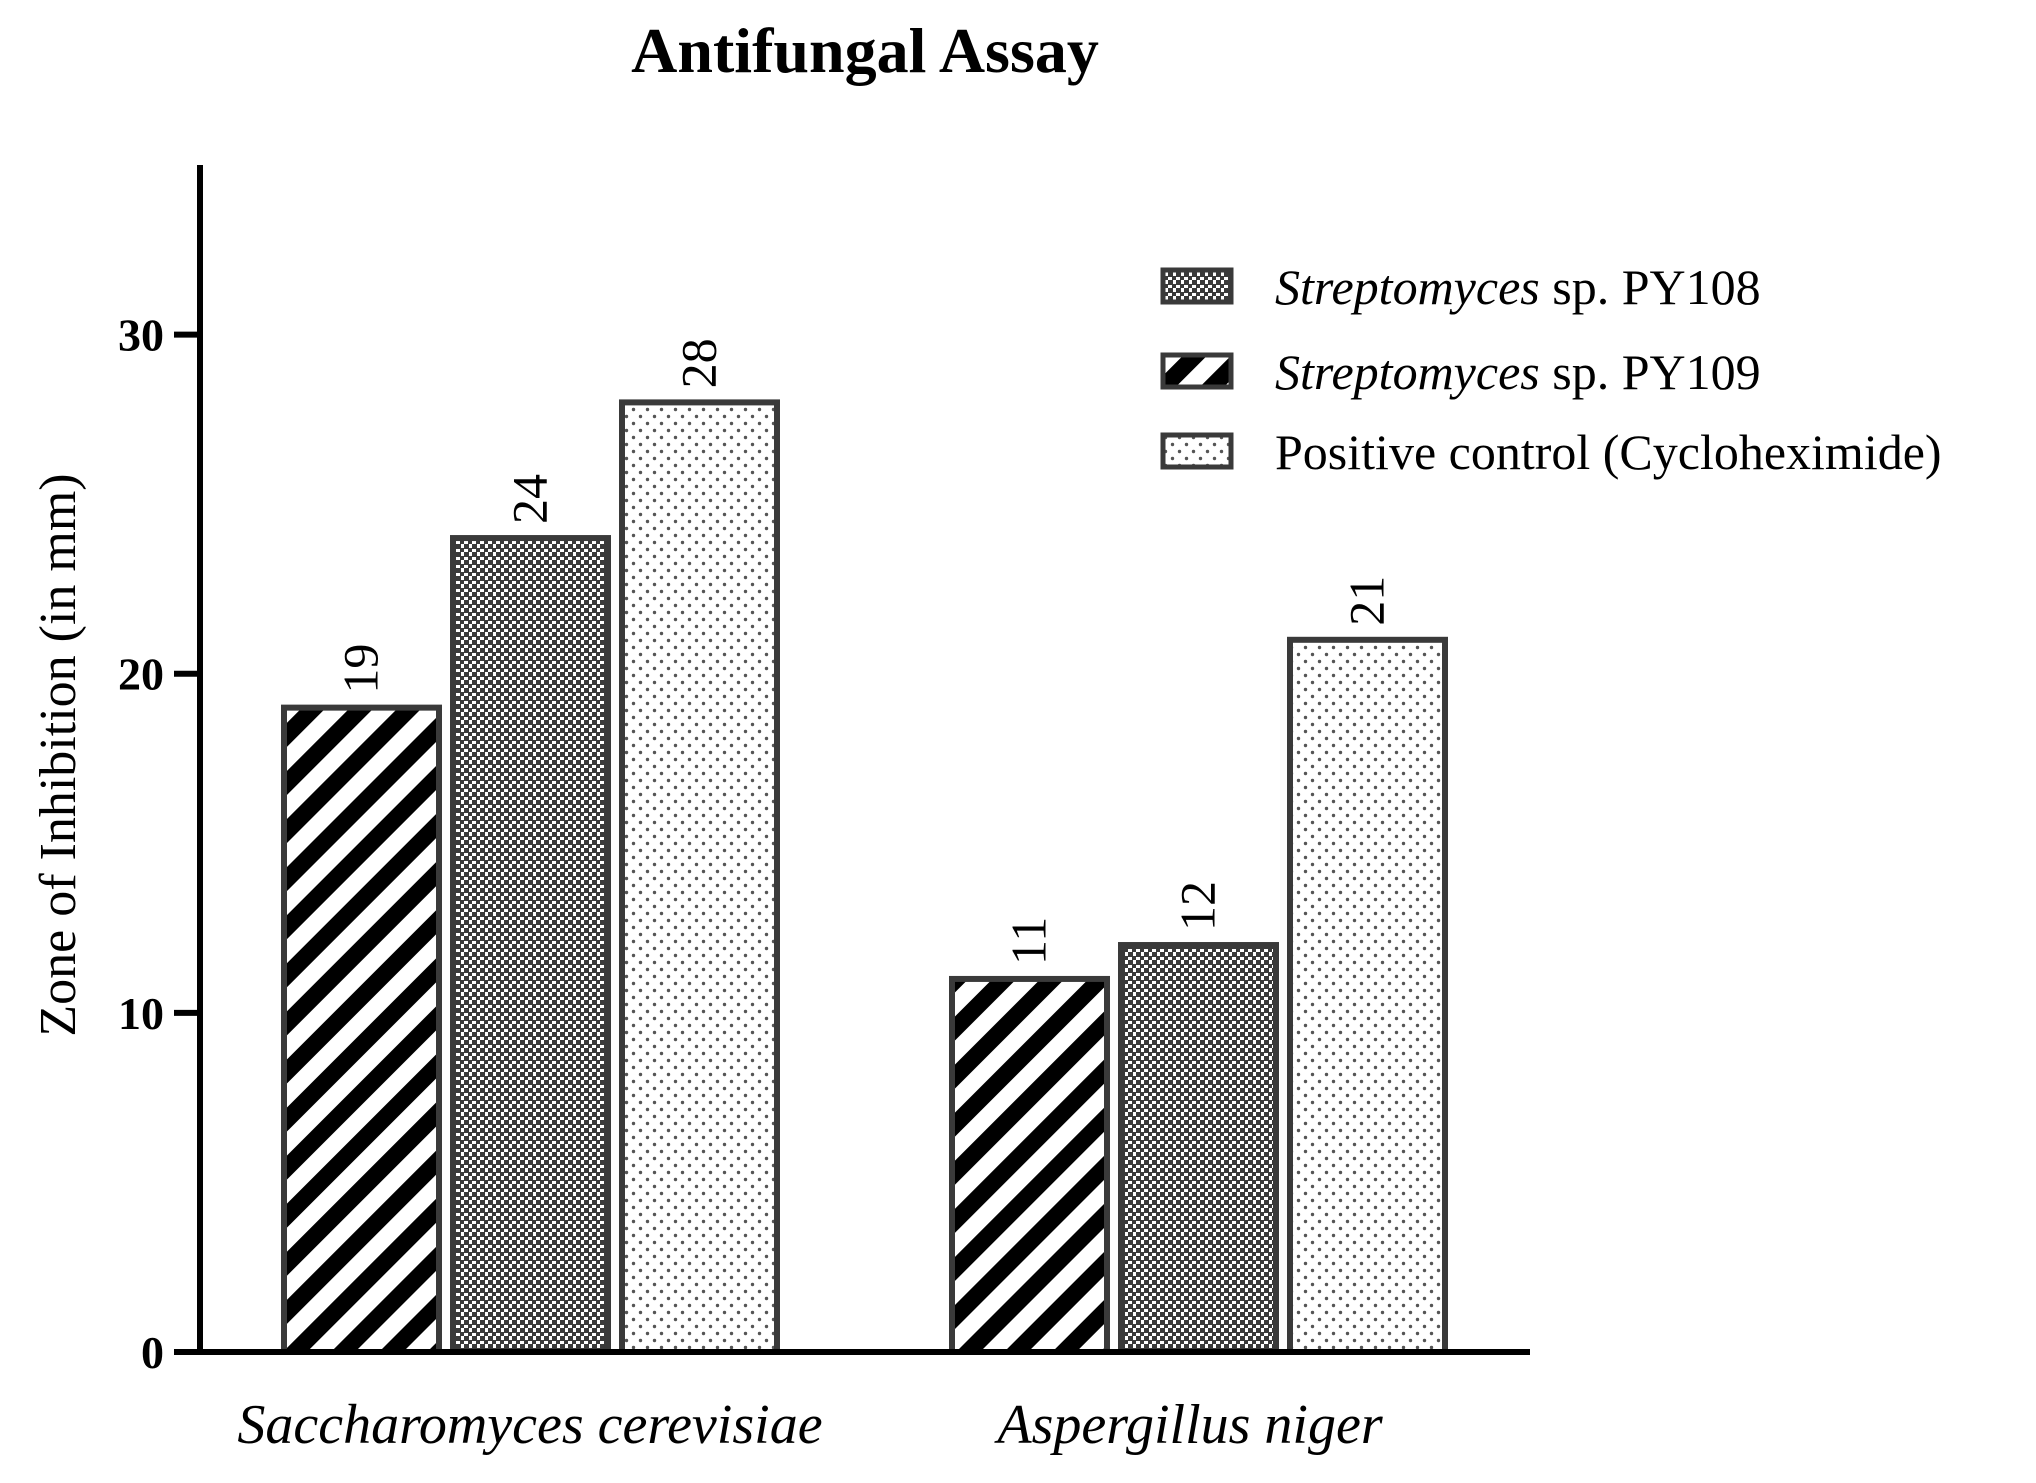  I want to click on legend-entry-text: sp. PY109, so click(1650, 372).